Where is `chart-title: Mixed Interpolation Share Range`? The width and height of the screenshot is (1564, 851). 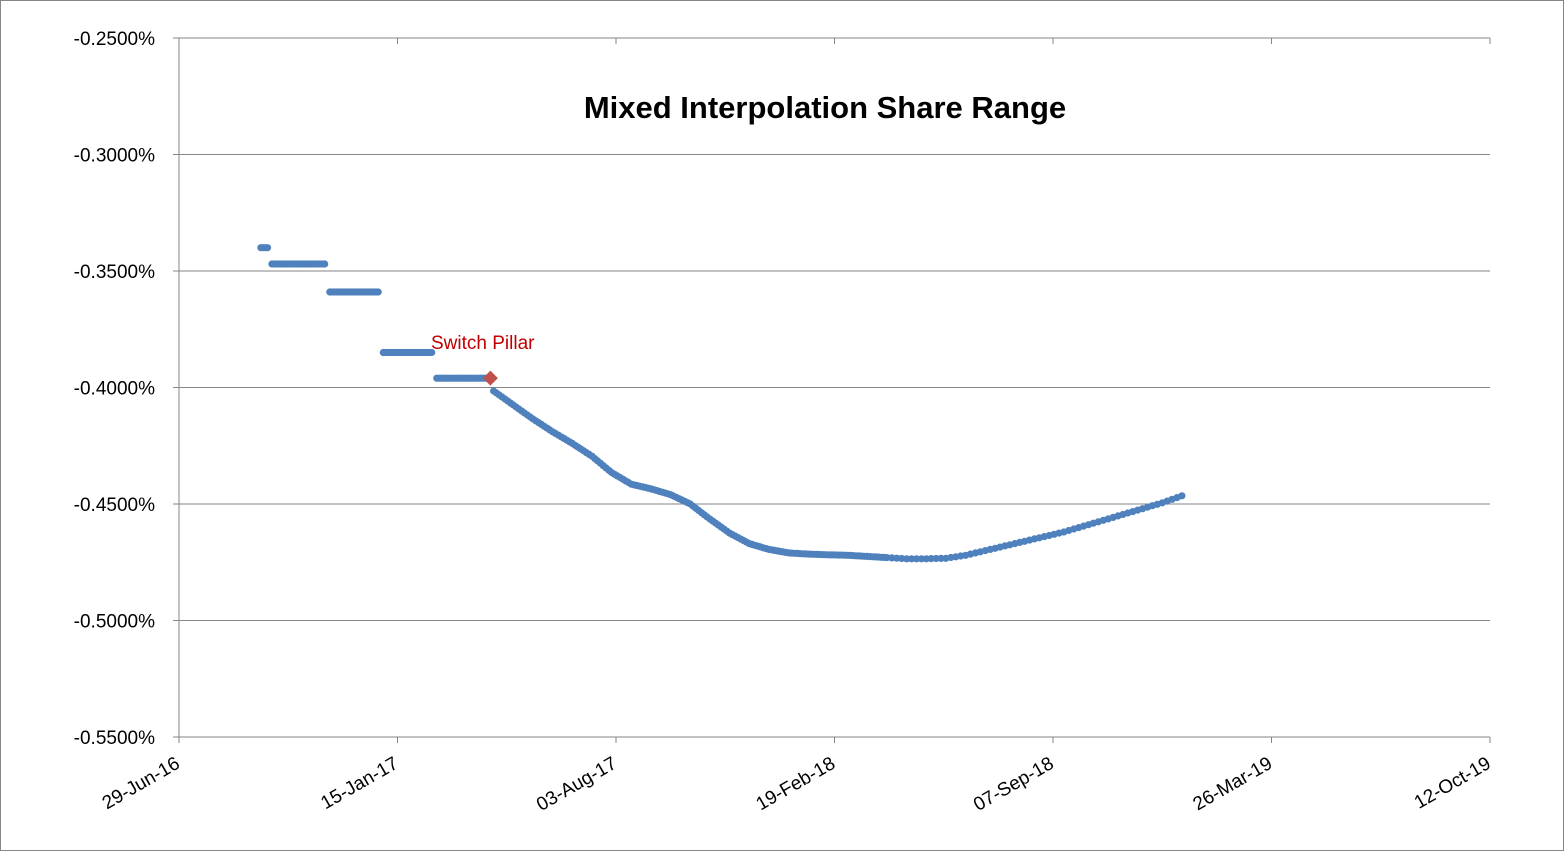
chart-title: Mixed Interpolation Share Range is located at coordinates (825, 107).